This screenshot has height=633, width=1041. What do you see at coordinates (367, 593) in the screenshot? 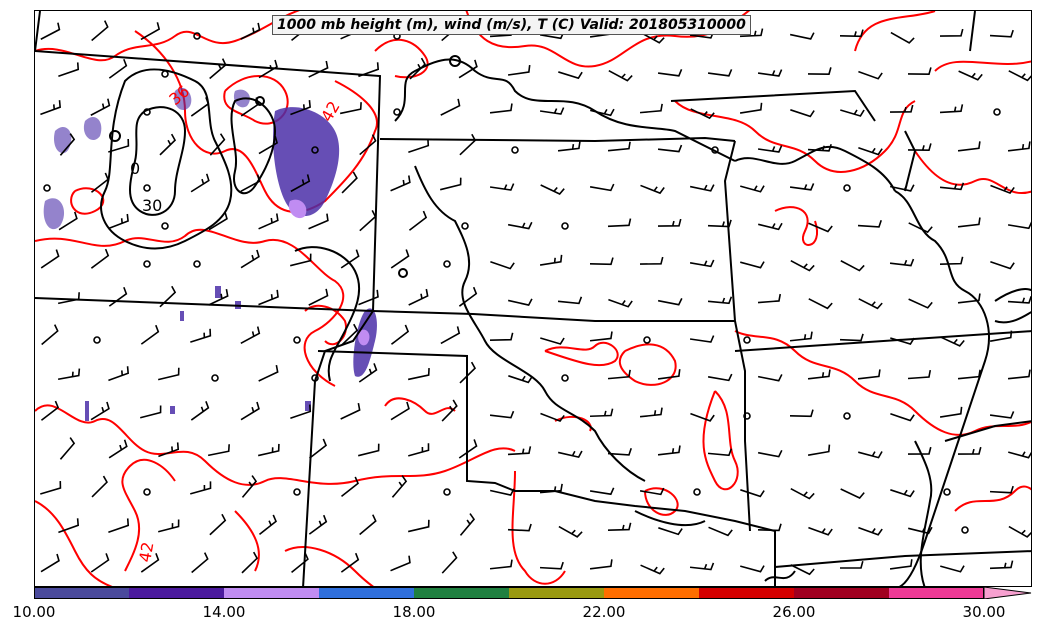
I see `colorbar-segment` at bounding box center [367, 593].